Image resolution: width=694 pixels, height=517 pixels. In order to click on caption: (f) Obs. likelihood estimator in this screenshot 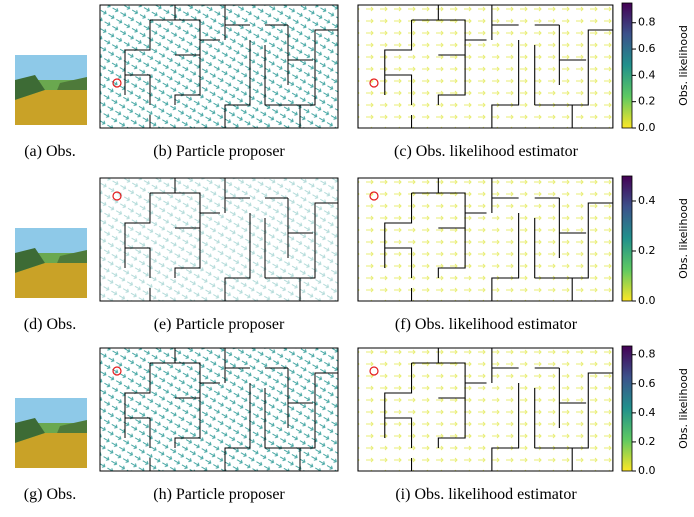, I will do `click(486, 324)`.